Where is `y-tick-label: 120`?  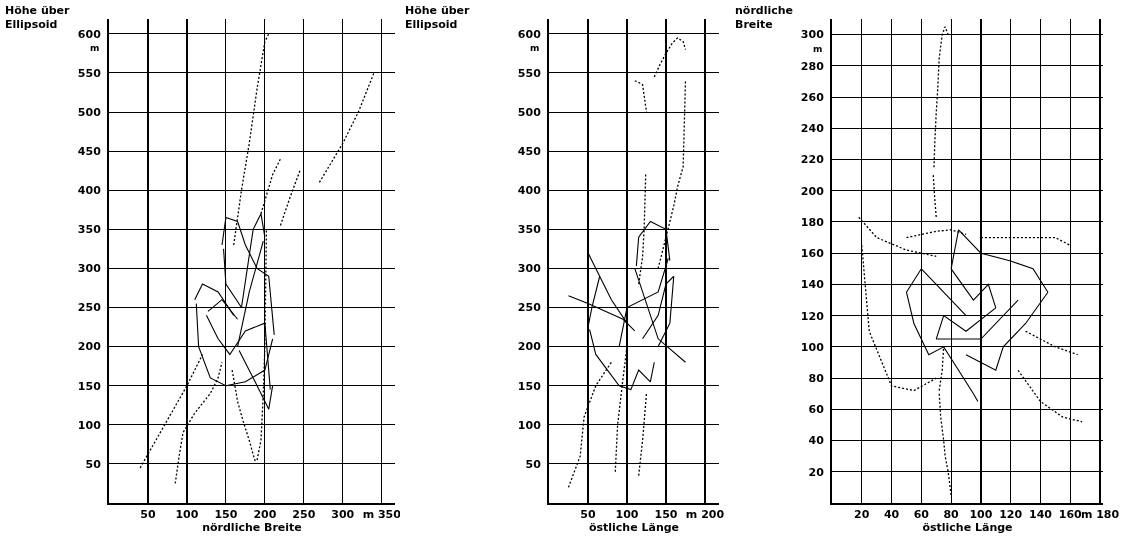
y-tick-label: 120 is located at coordinates (812, 316).